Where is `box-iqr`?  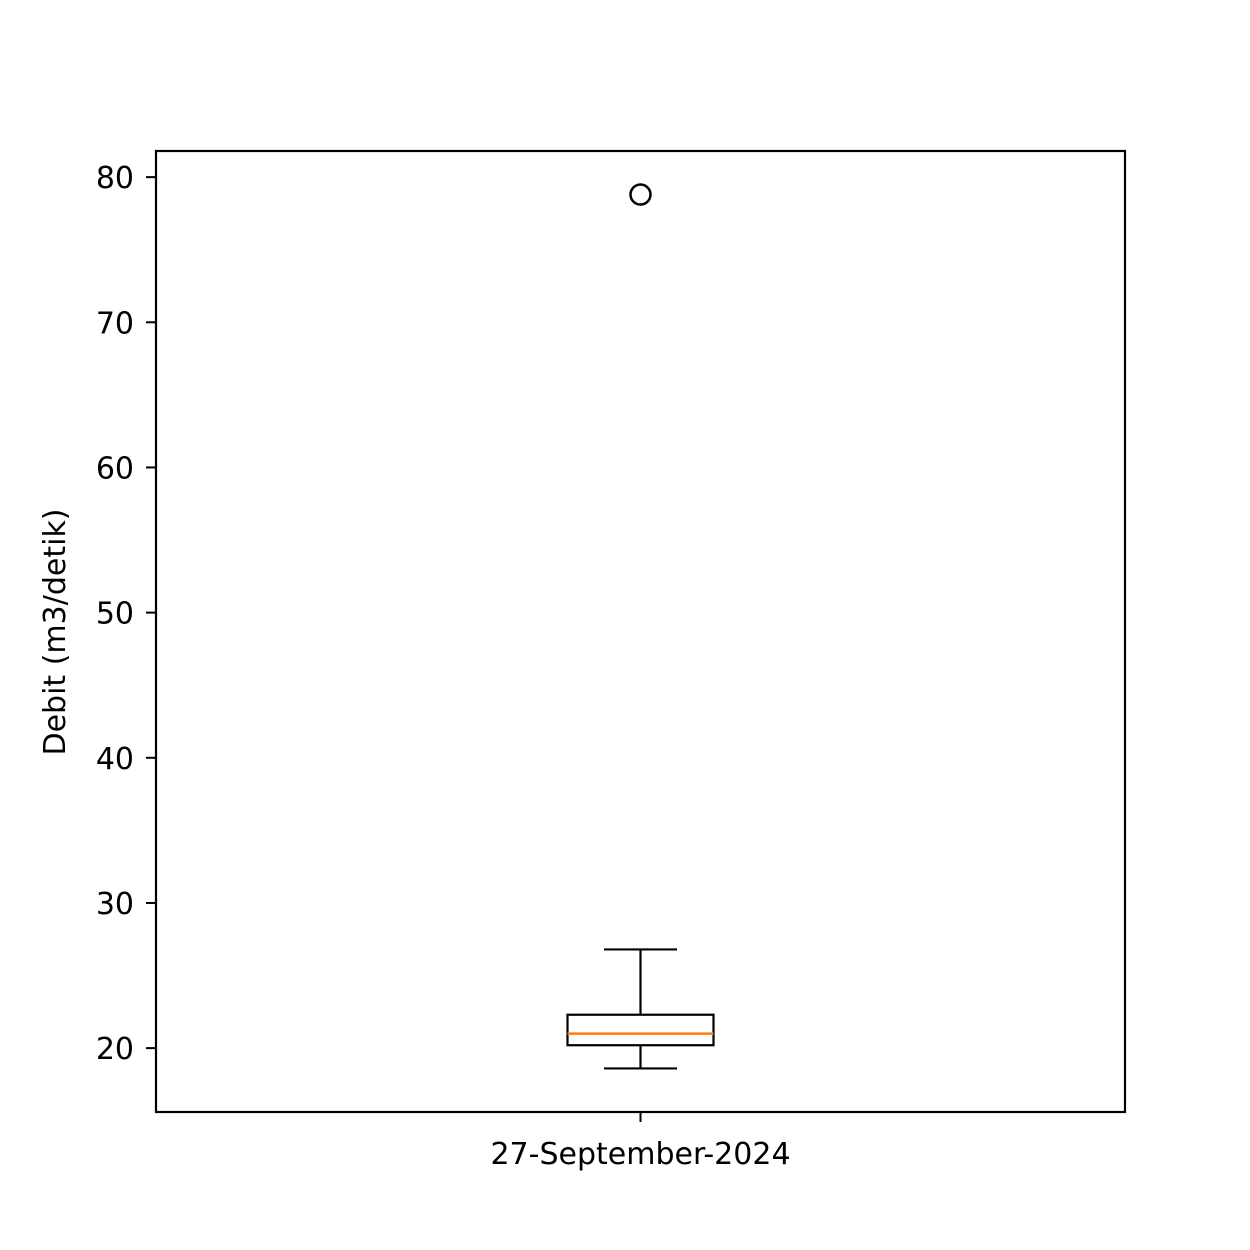
box-iqr is located at coordinates (640, 1030).